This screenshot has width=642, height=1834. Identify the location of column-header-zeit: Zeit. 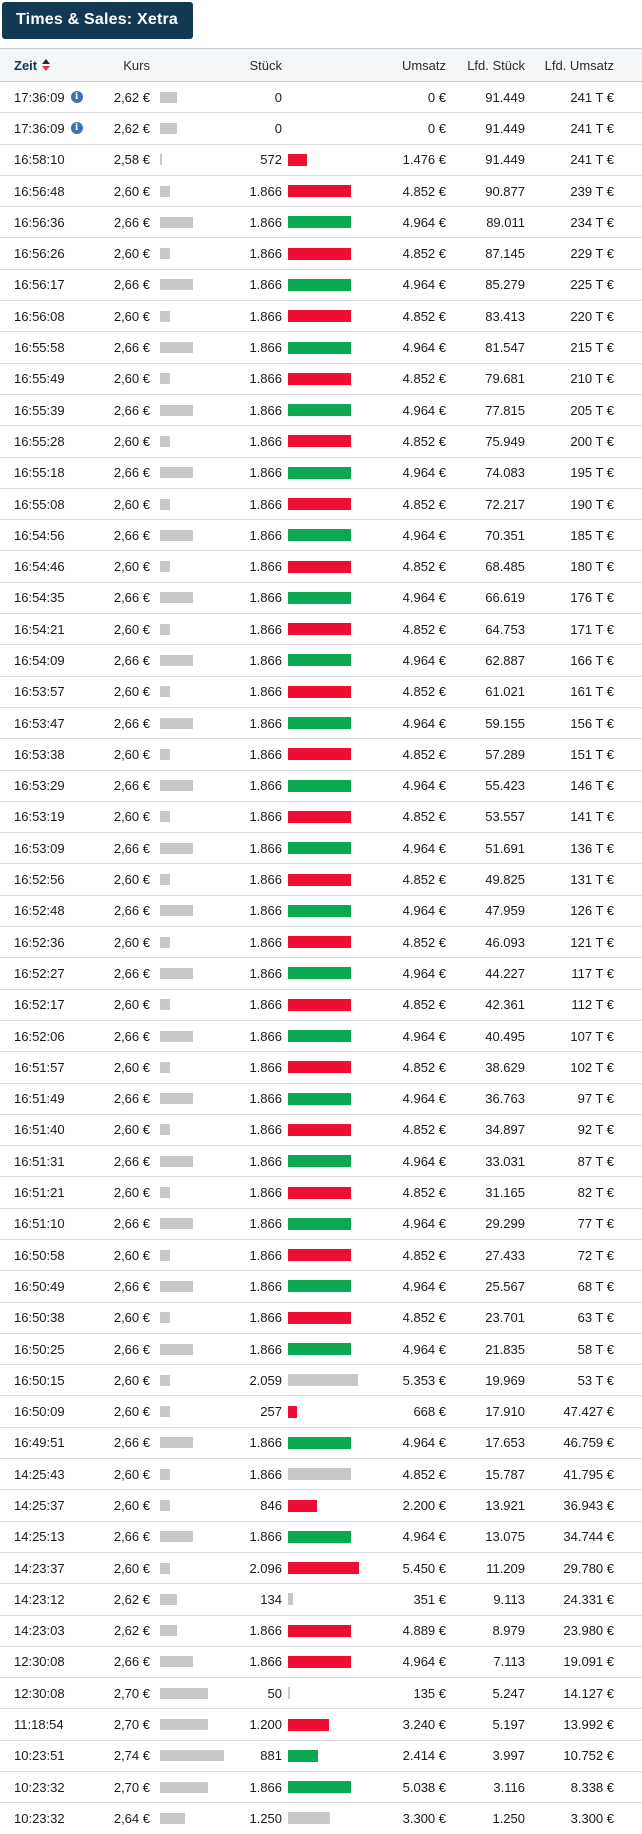
(57, 65).